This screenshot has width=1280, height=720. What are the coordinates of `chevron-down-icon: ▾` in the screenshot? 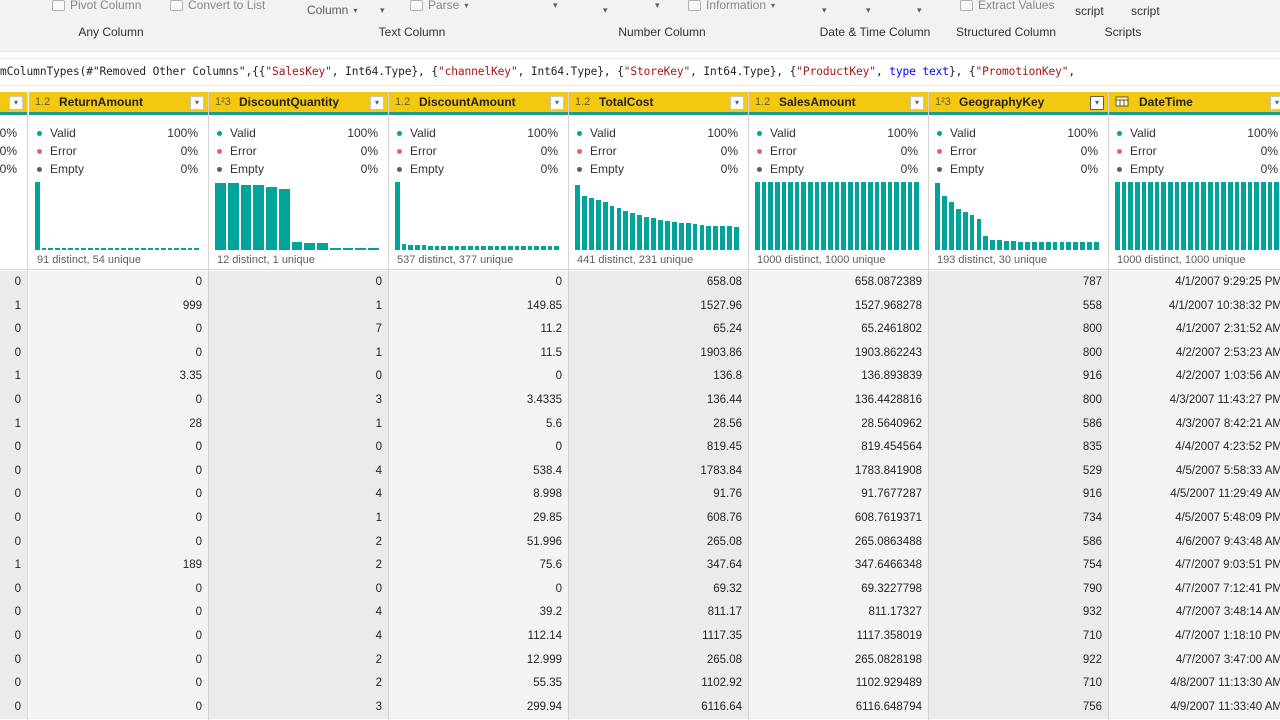 It's located at (657, 5).